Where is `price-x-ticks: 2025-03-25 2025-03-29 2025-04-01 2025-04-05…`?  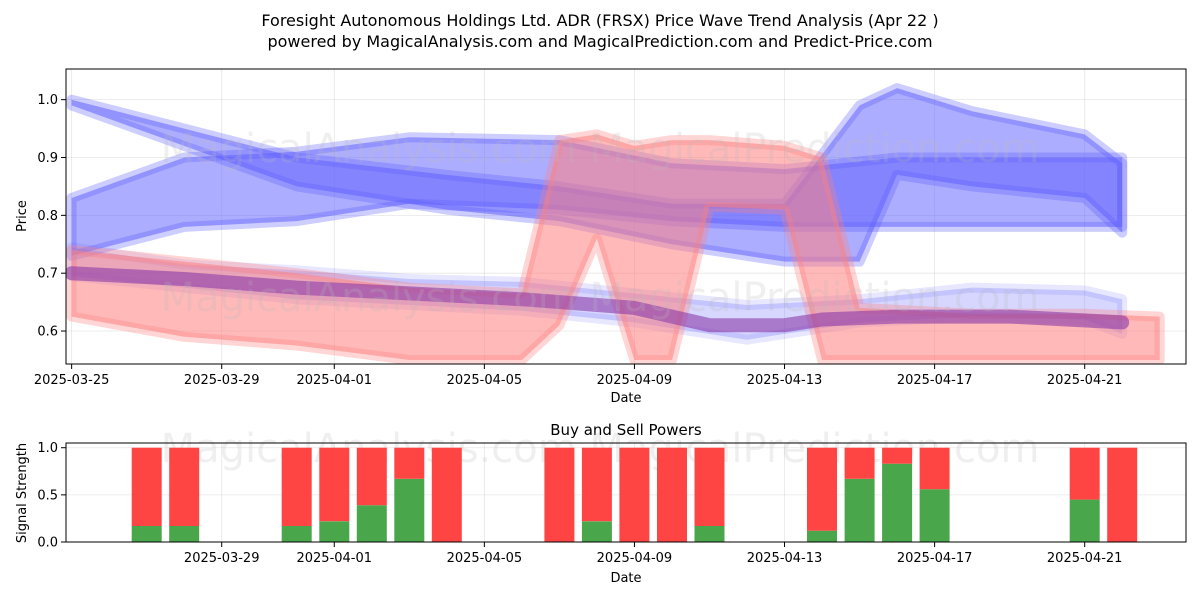
price-x-ticks: 2025-03-25 2025-03-29 2025-04-01 2025-04-05… is located at coordinates (578, 376).